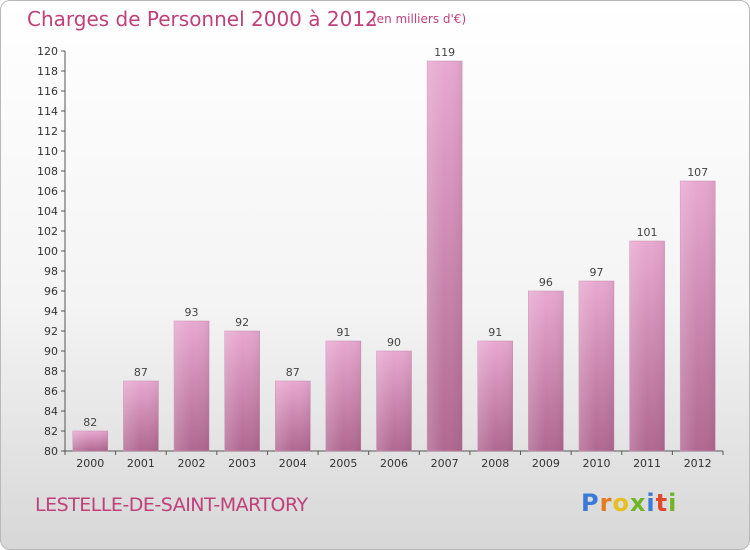 Image resolution: width=750 pixels, height=550 pixels. What do you see at coordinates (47, 91) in the screenshot?
I see `y-tick-label: 116` at bounding box center [47, 91].